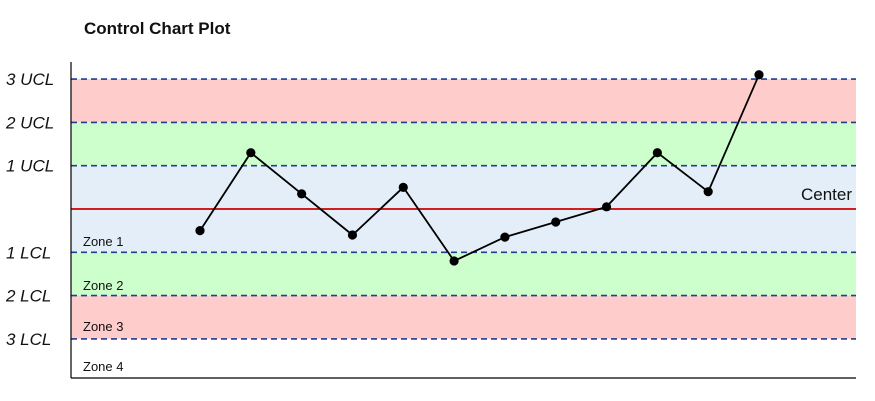  What do you see at coordinates (103, 326) in the screenshot?
I see `zone-label: Zone 3` at bounding box center [103, 326].